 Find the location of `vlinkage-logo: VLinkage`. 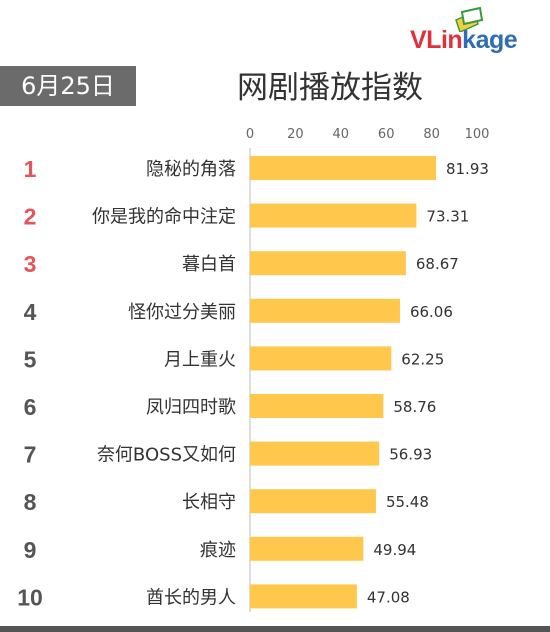

vlinkage-logo: VLinkage is located at coordinates (476, 30).